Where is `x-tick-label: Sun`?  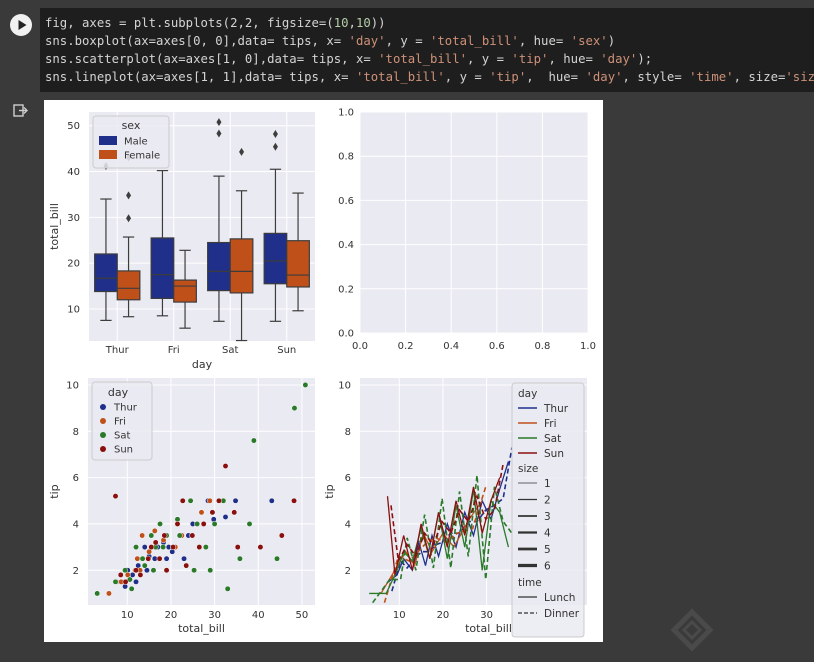
x-tick-label: Sun is located at coordinates (286, 350).